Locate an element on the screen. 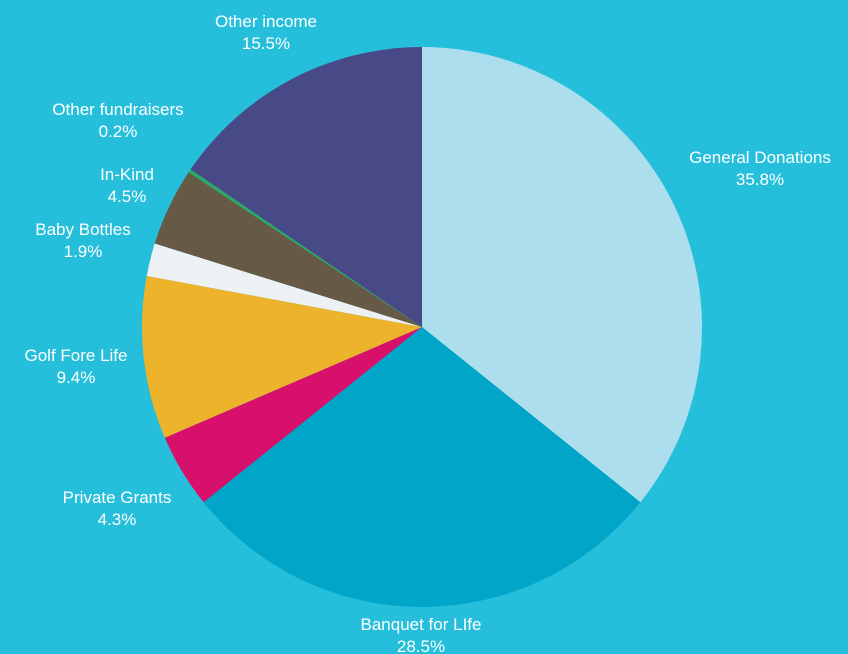  pie-slice-other-fundraisers is located at coordinates (305, 248).